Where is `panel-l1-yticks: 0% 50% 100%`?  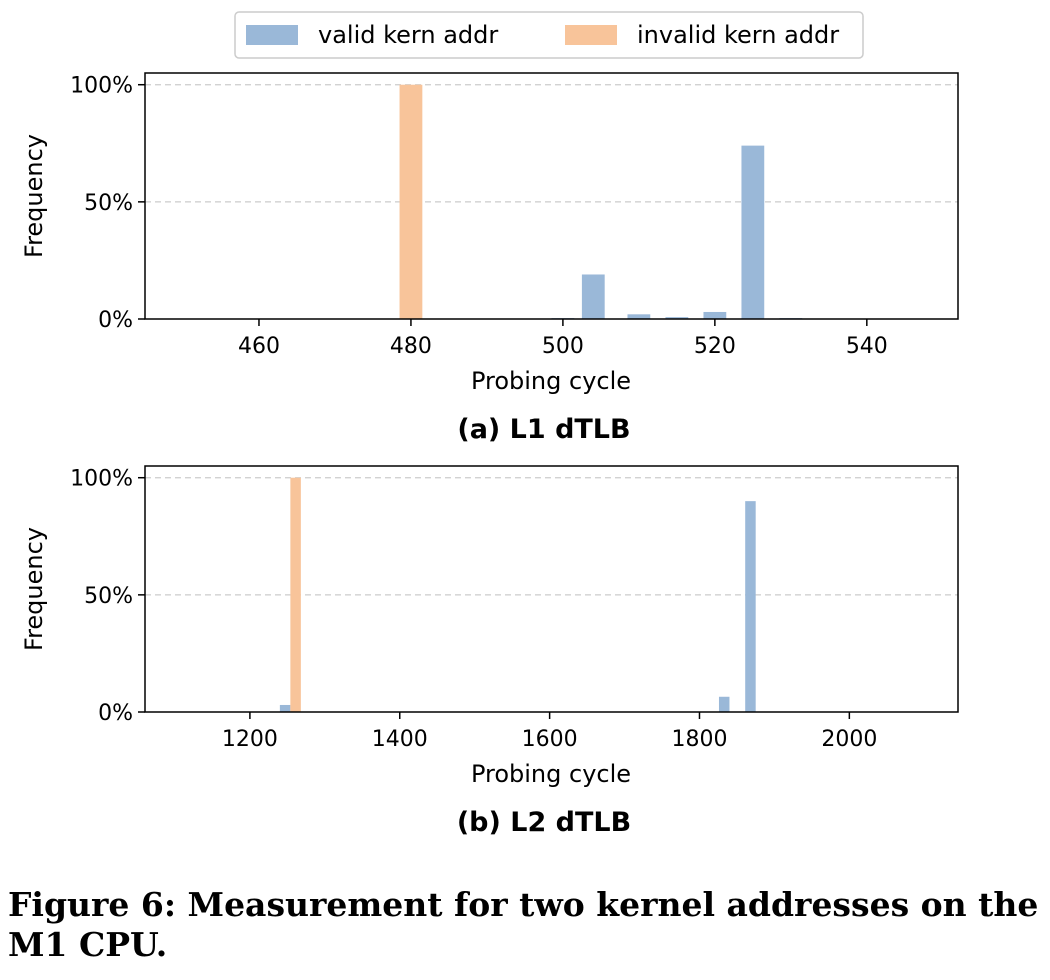 panel-l1-yticks: 0% 50% 100% is located at coordinates (107, 203).